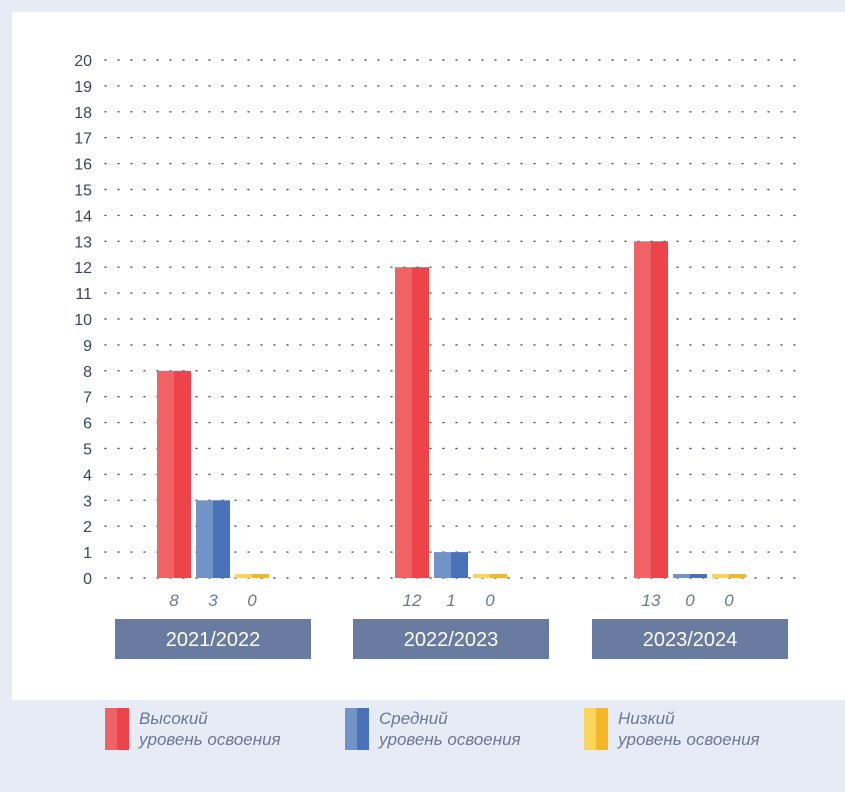 The image size is (845, 792). What do you see at coordinates (87, 475) in the screenshot?
I see `y-tick-label: 4` at bounding box center [87, 475].